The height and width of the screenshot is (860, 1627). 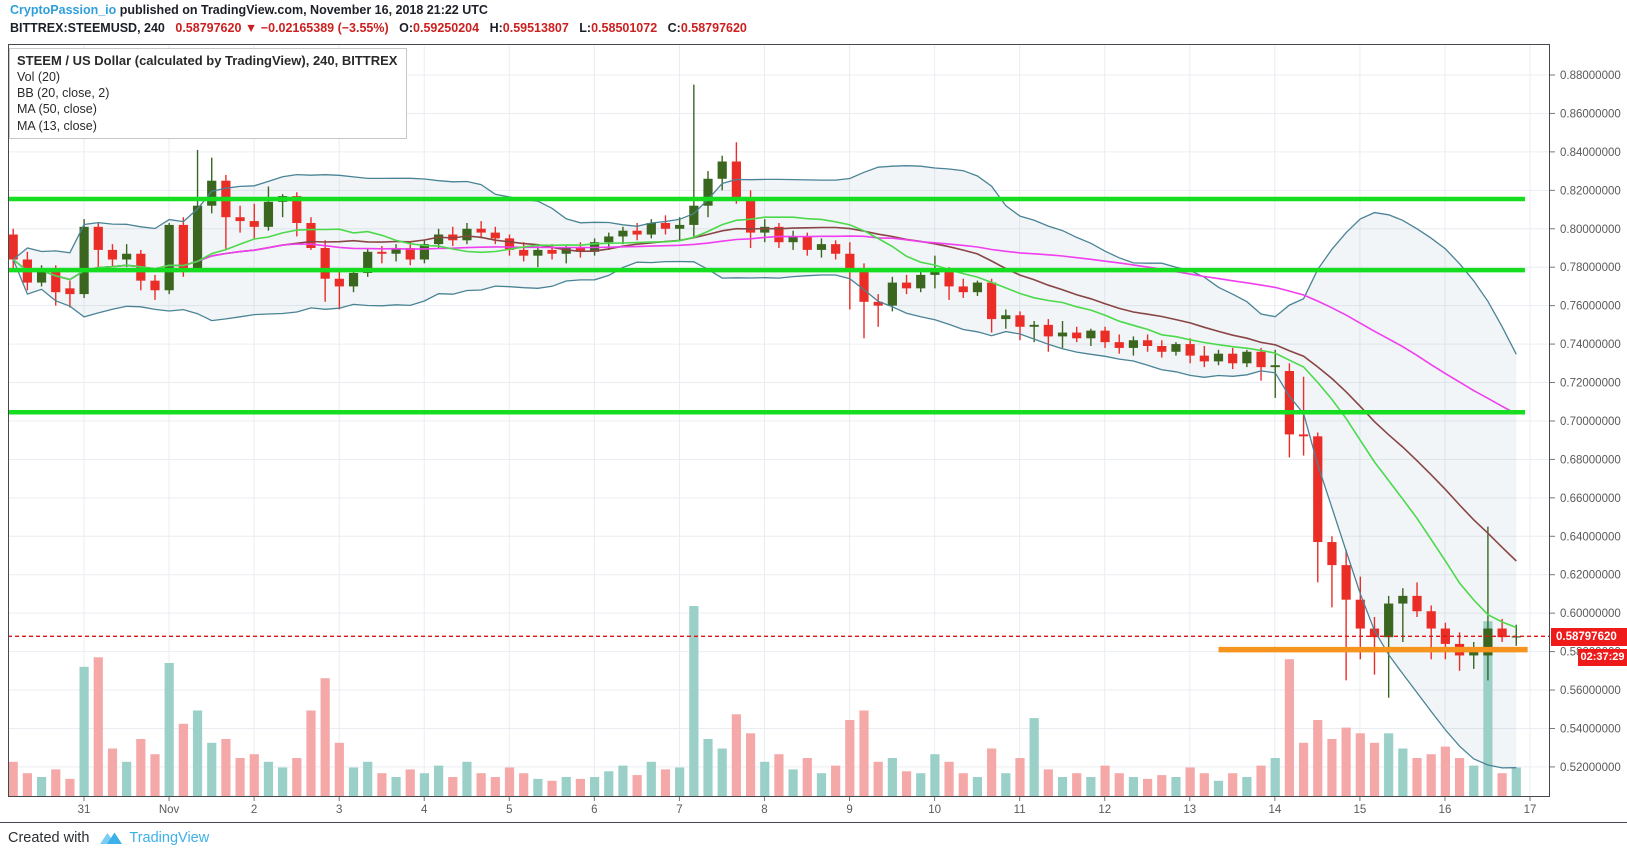 What do you see at coordinates (169, 810) in the screenshot?
I see `time-tick-label: Nov` at bounding box center [169, 810].